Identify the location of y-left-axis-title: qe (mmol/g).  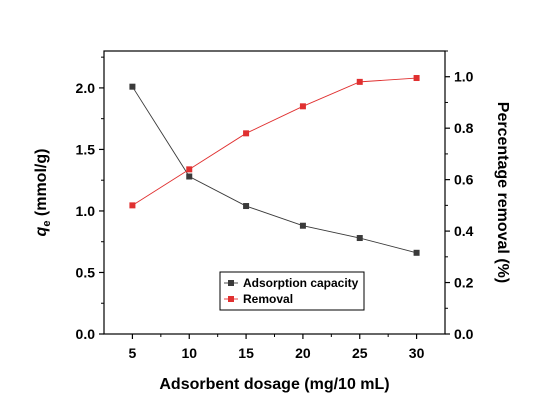
(43, 193).